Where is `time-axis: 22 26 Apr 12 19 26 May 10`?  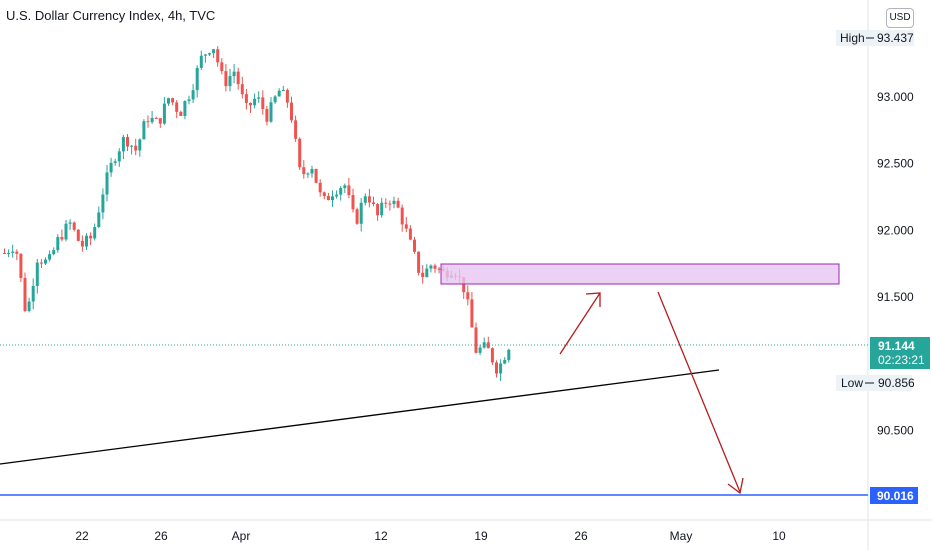
time-axis: 22 26 Apr 12 19 26 May 10 is located at coordinates (430, 536).